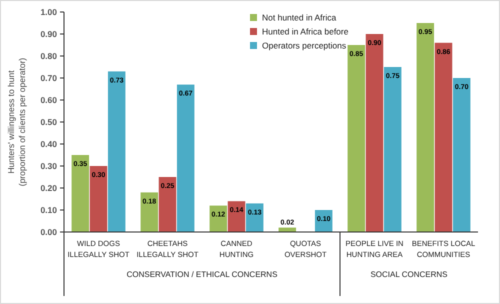  What do you see at coordinates (49, 11) in the screenshot?
I see `y-tick-label: 1.00` at bounding box center [49, 11].